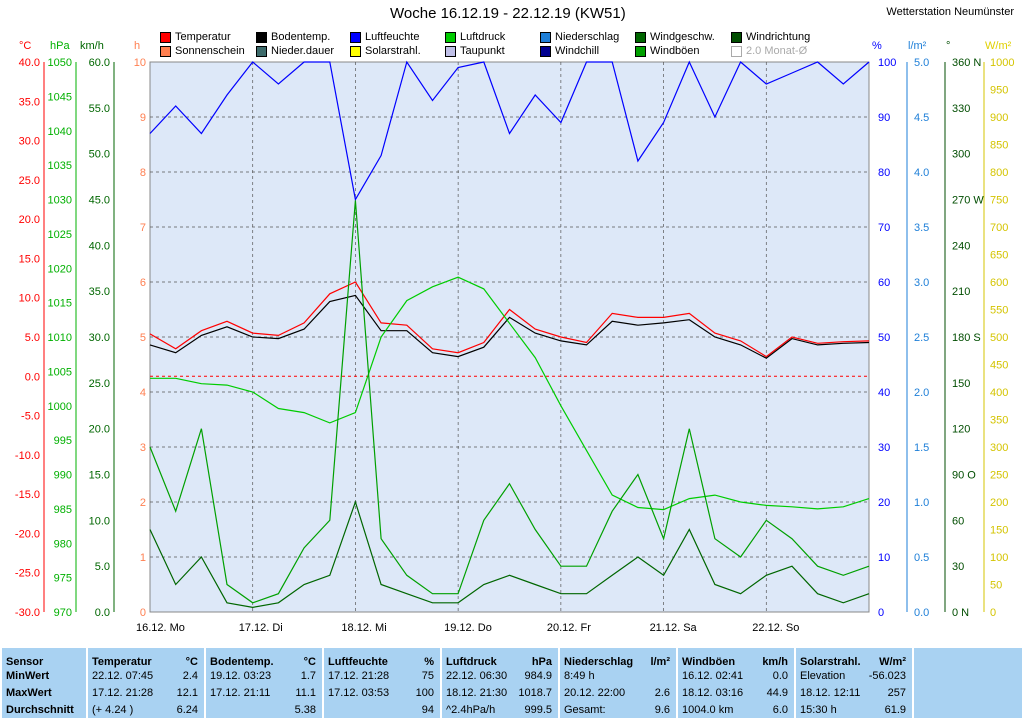  I want to click on axis-unit-percent: %, so click(877, 46).